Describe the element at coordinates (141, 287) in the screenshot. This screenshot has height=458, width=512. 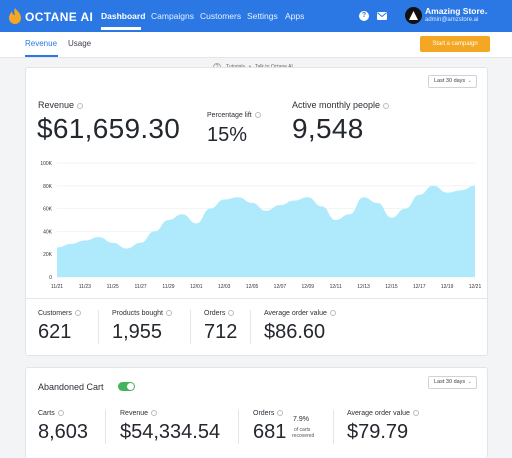
I see `x-tick-label: 11/27` at that location.